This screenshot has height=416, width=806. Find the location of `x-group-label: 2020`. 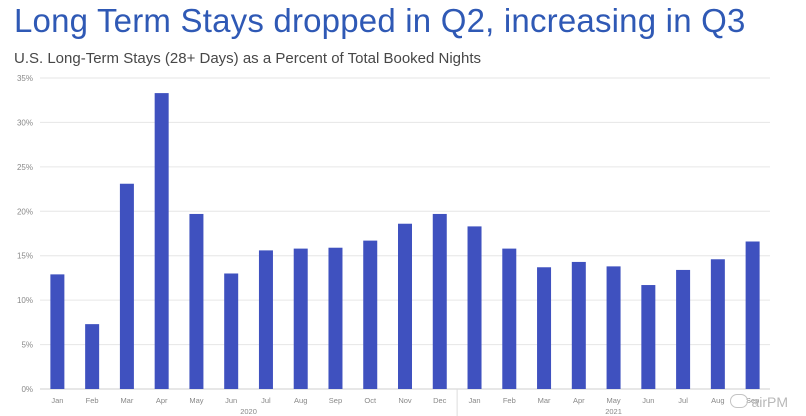

x-group-label: 2020 is located at coordinates (248, 411).